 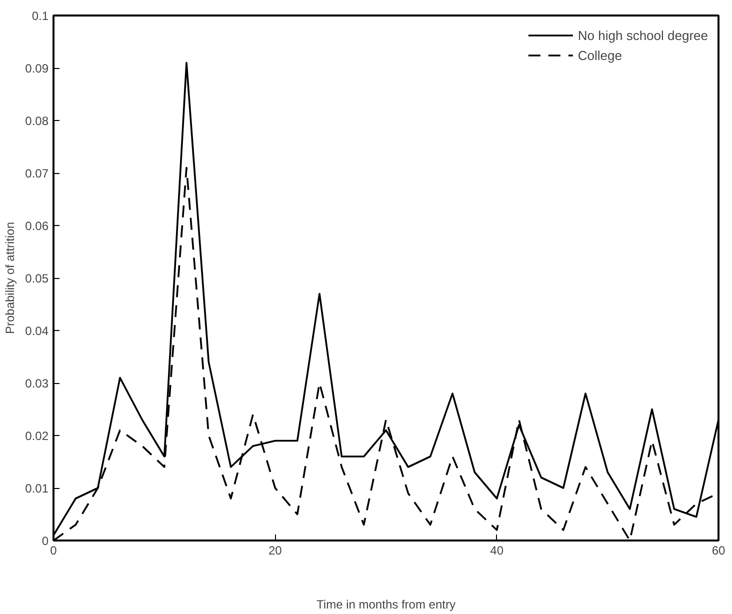 What do you see at coordinates (643, 35) in the screenshot?
I see `legend-label: No high school degree` at bounding box center [643, 35].